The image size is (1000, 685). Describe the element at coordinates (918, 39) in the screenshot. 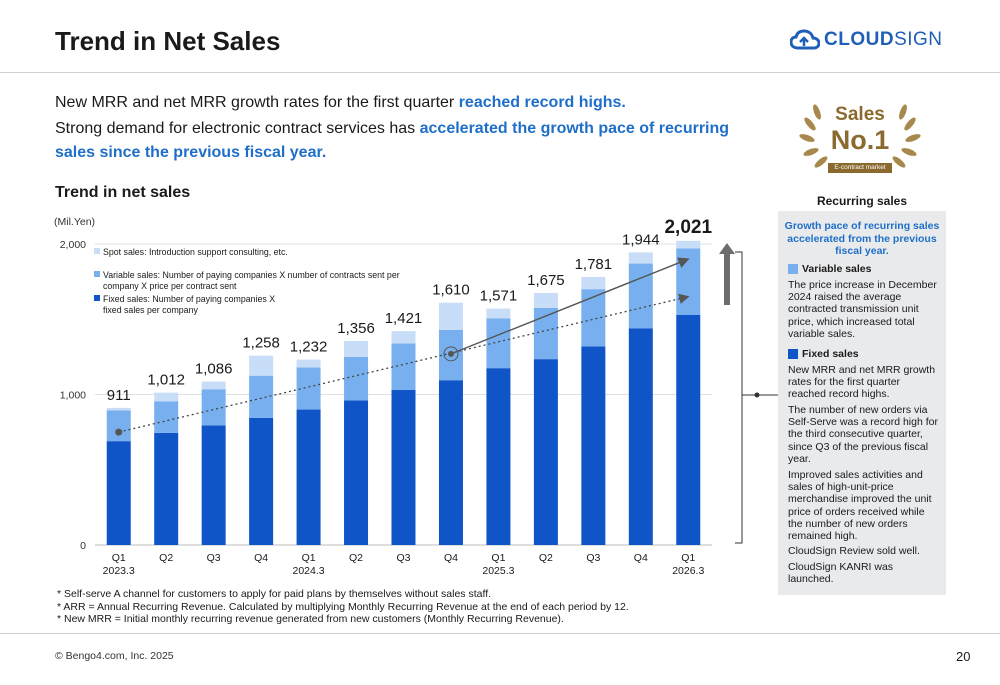

I see `logo-word-thin: SIGN` at that location.